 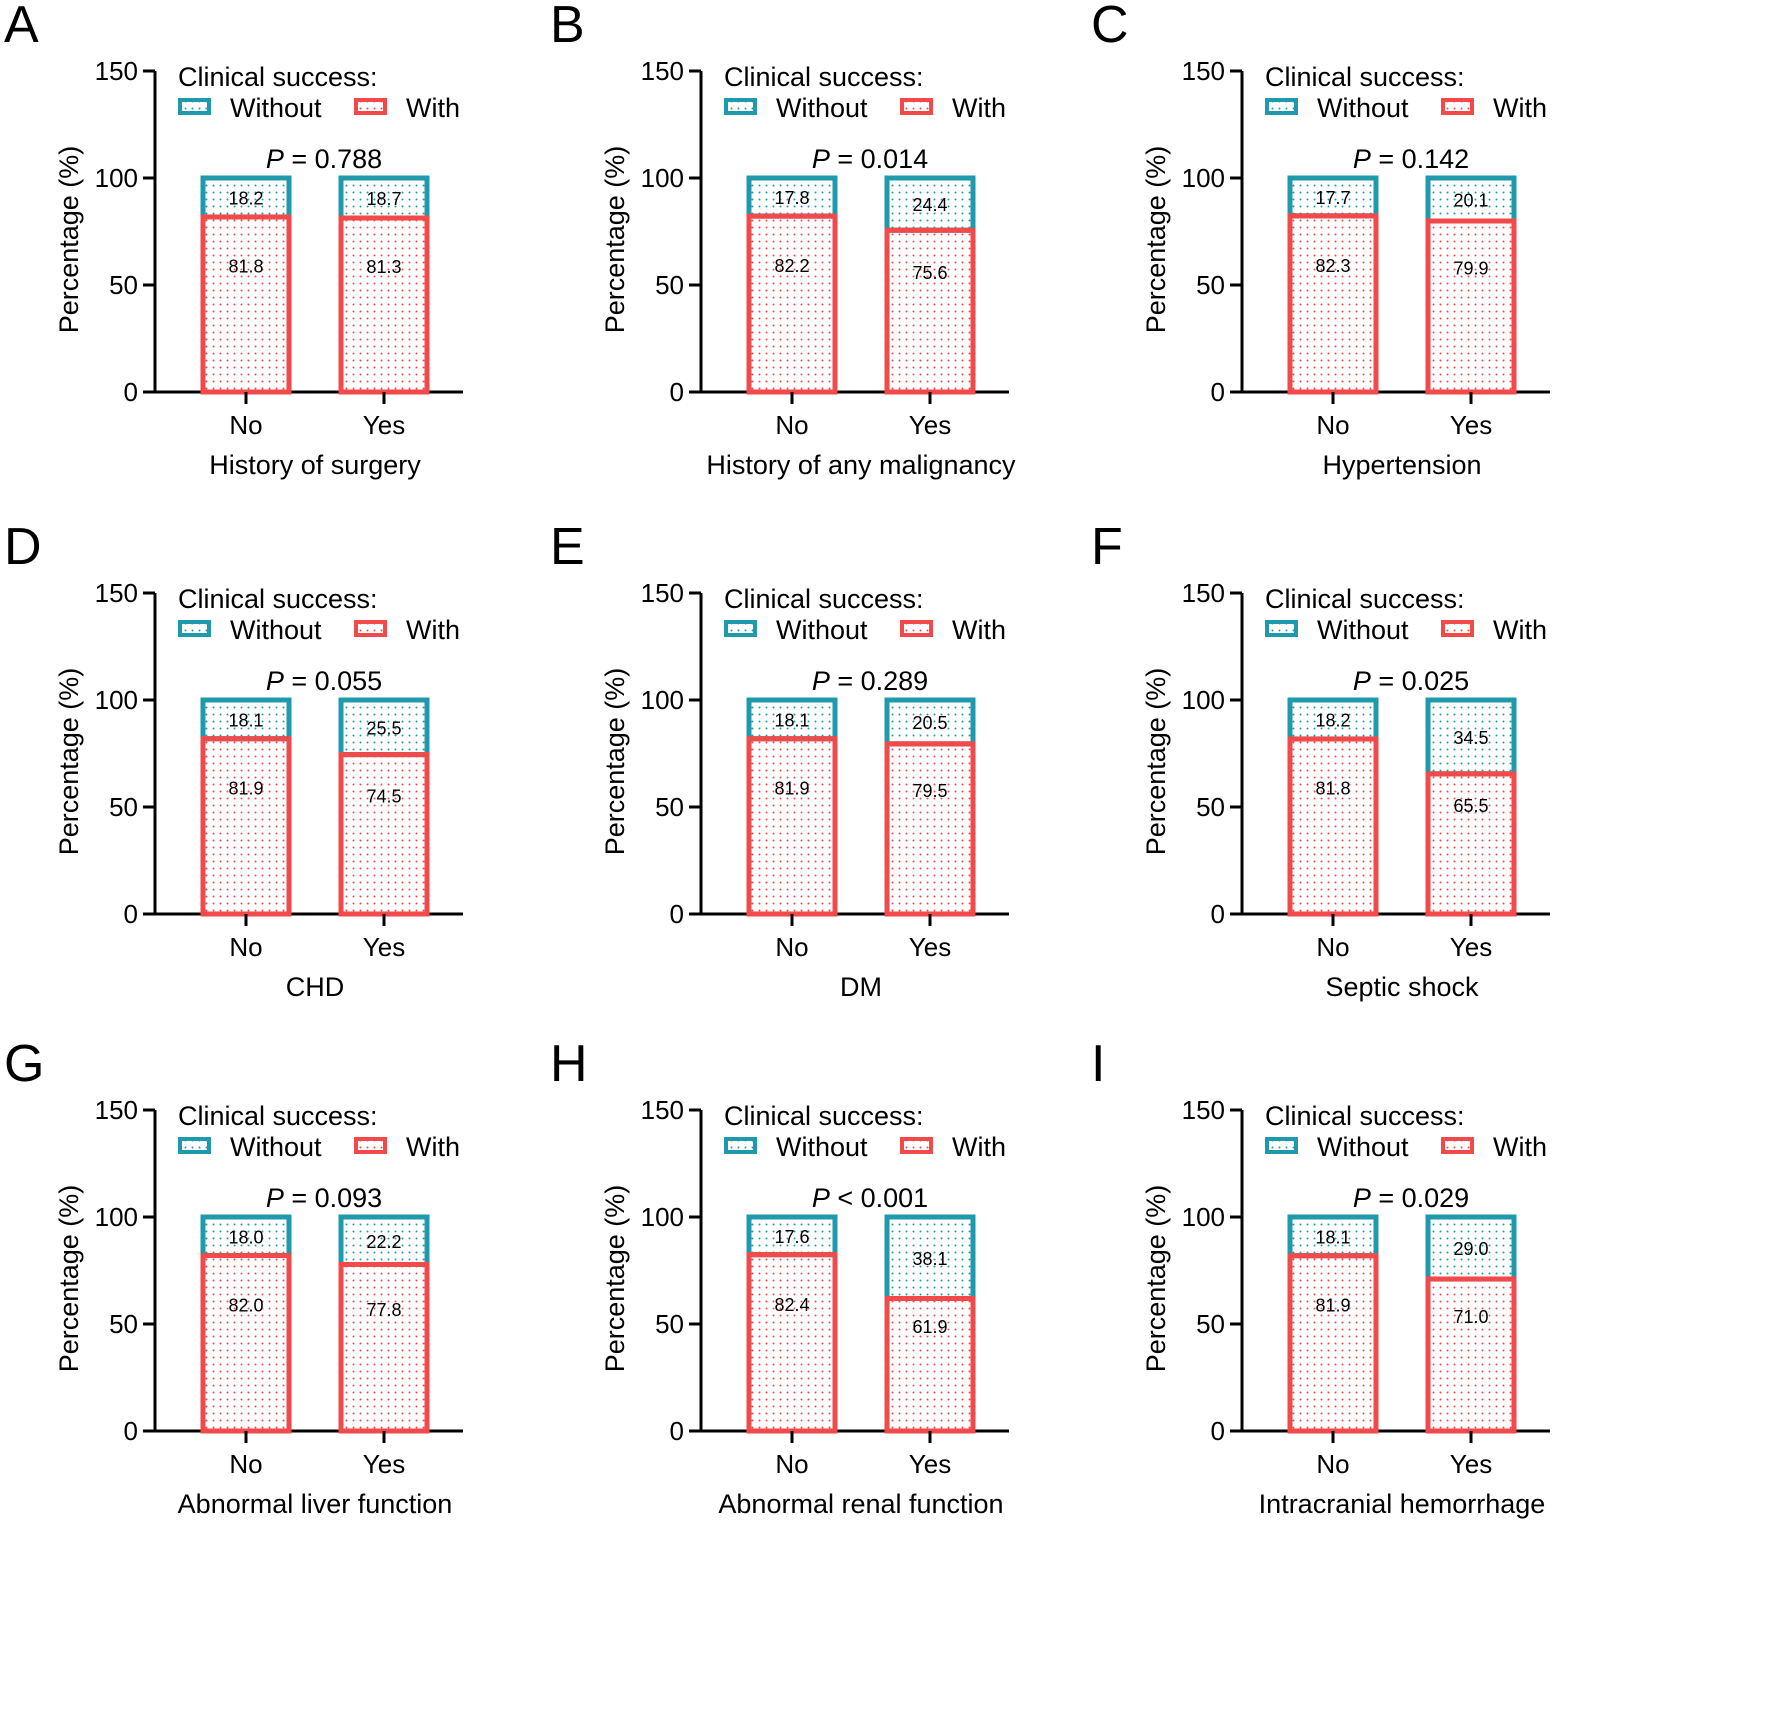 I want to click on data-label-without: 29.0, so click(x=1470, y=1249).